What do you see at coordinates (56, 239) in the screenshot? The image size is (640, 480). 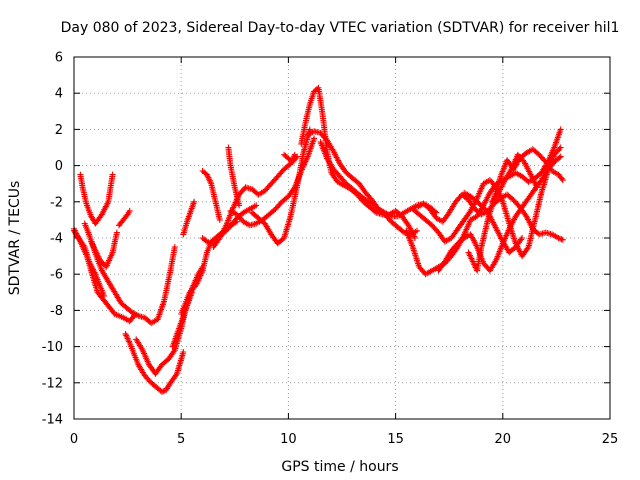 I see `y-tick-label: -4` at bounding box center [56, 239].